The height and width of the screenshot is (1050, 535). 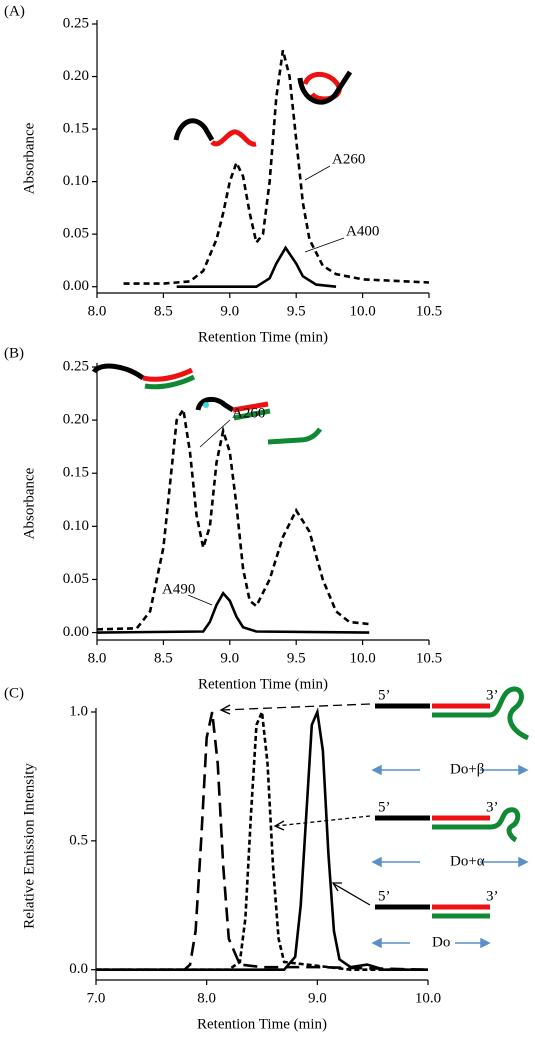 What do you see at coordinates (467, 861) in the screenshot?
I see `series-label: Do+α` at bounding box center [467, 861].